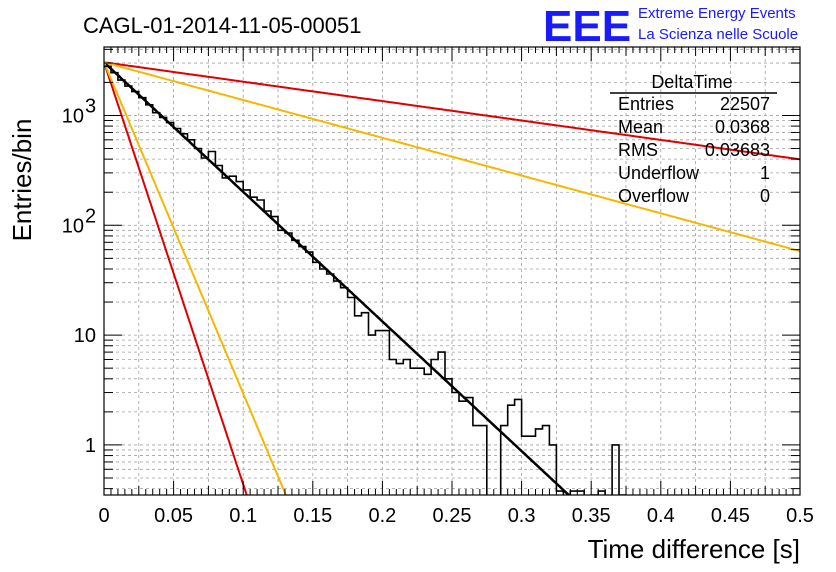  I want to click on stats-value: 0.0368, so click(742, 127).